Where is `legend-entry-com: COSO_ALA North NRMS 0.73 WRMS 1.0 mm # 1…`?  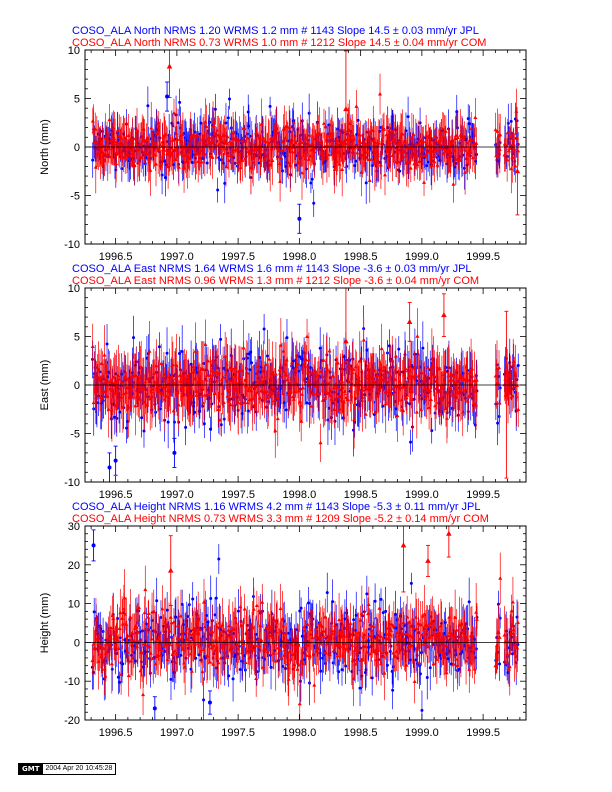
legend-entry-com: COSO_ALA North NRMS 0.73 WRMS 1.0 mm # 1… is located at coordinates (279, 43).